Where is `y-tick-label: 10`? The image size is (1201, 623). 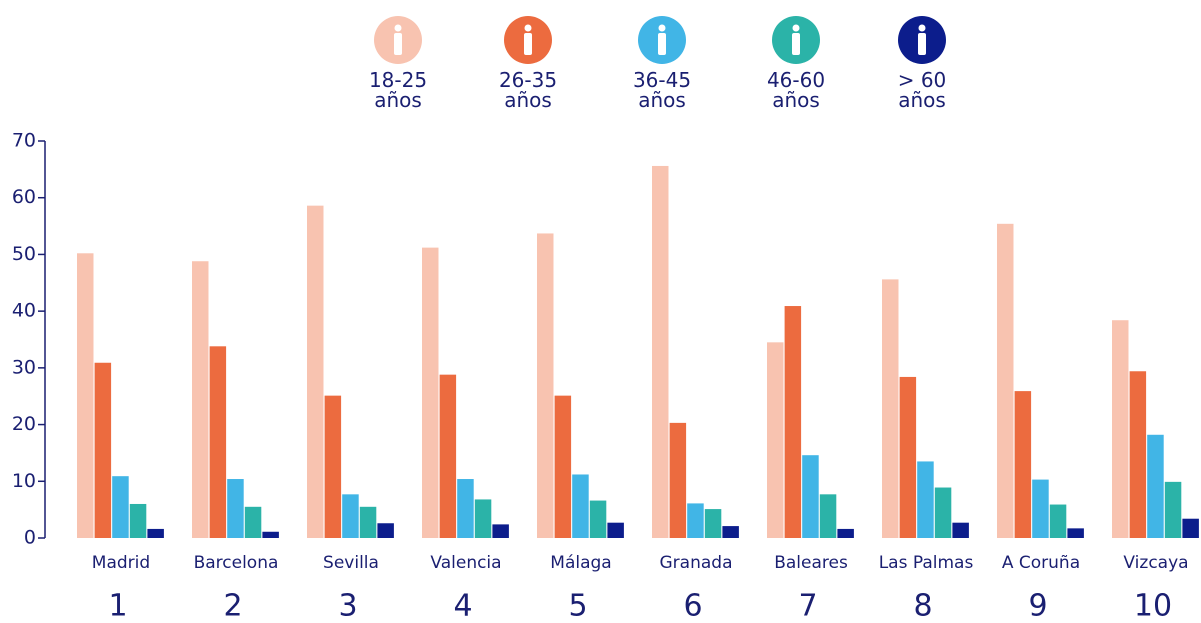
y-tick-label: 10 is located at coordinates (24, 481).